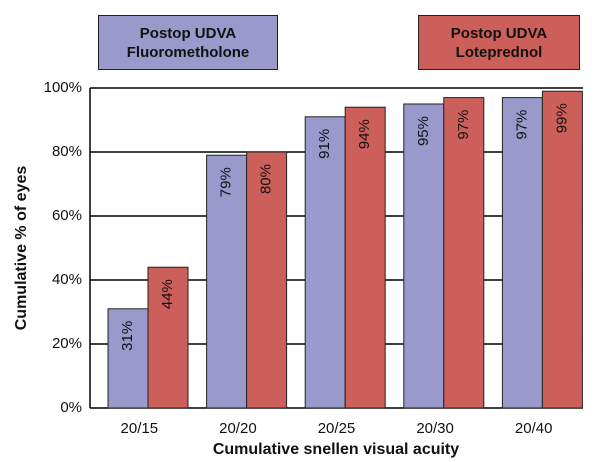 Image resolution: width=595 pixels, height=462 pixels. I want to click on y-tick-label: 0%, so click(71, 407).